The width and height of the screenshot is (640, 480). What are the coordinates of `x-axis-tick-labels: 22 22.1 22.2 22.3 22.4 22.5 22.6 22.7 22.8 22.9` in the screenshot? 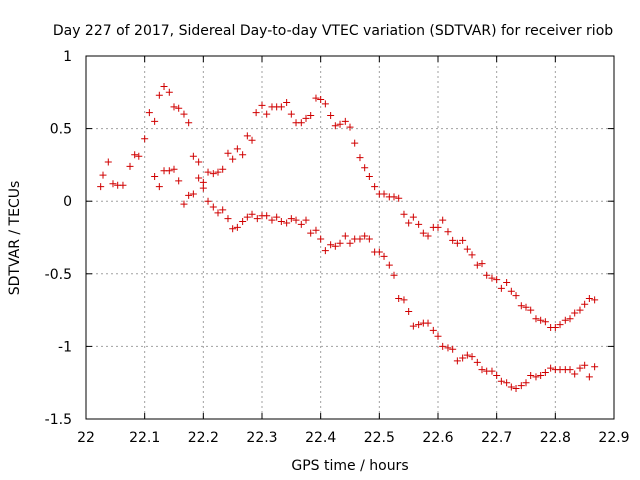 It's located at (353, 438).